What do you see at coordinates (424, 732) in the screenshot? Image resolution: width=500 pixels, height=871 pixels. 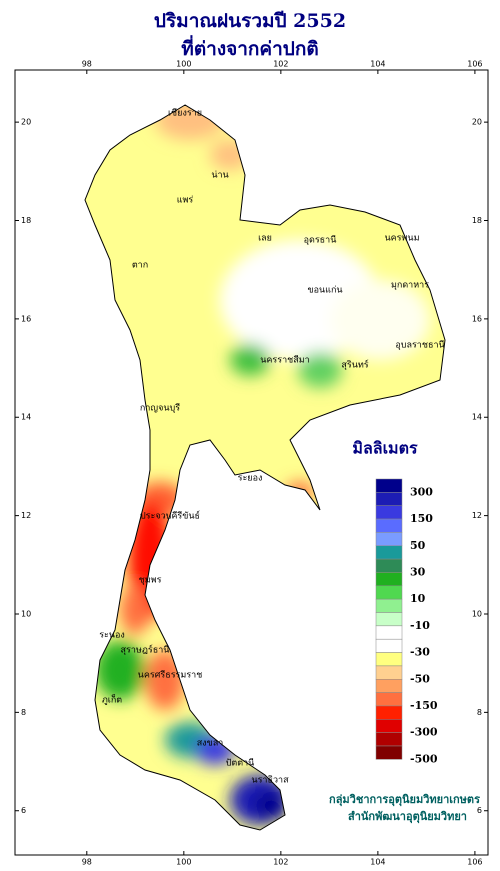 I see `legend-label: -300` at bounding box center [424, 732].